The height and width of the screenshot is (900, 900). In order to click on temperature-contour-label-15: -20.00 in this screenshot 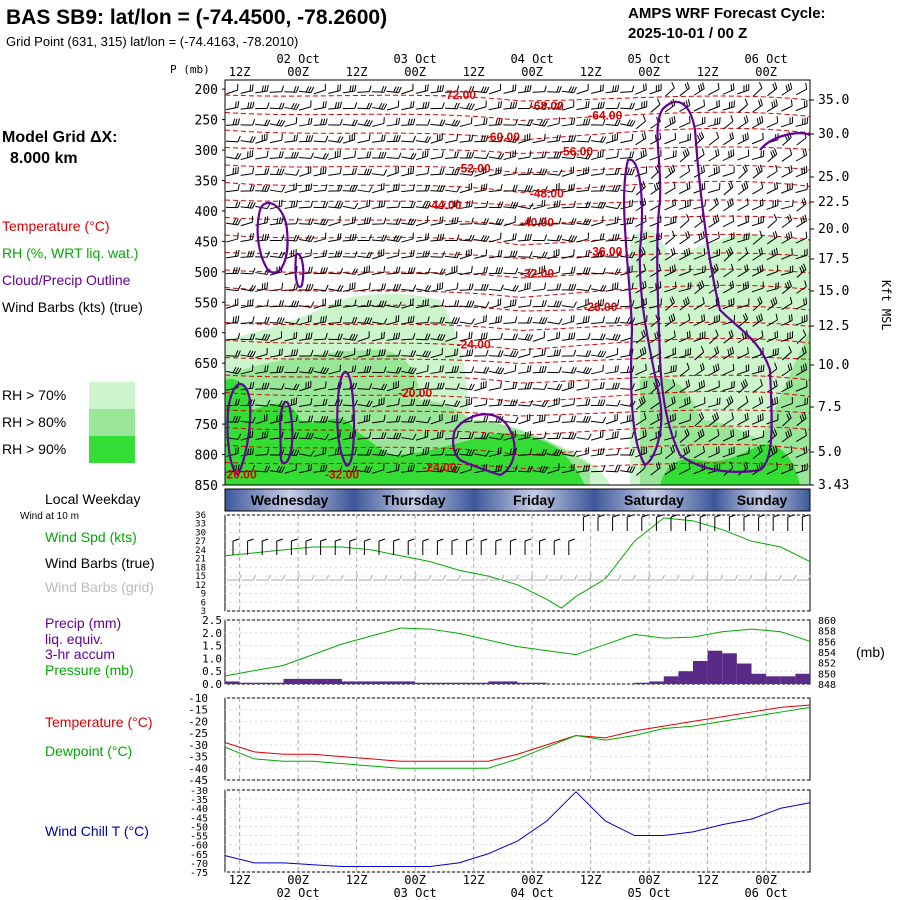, I will do `click(240, 475)`.